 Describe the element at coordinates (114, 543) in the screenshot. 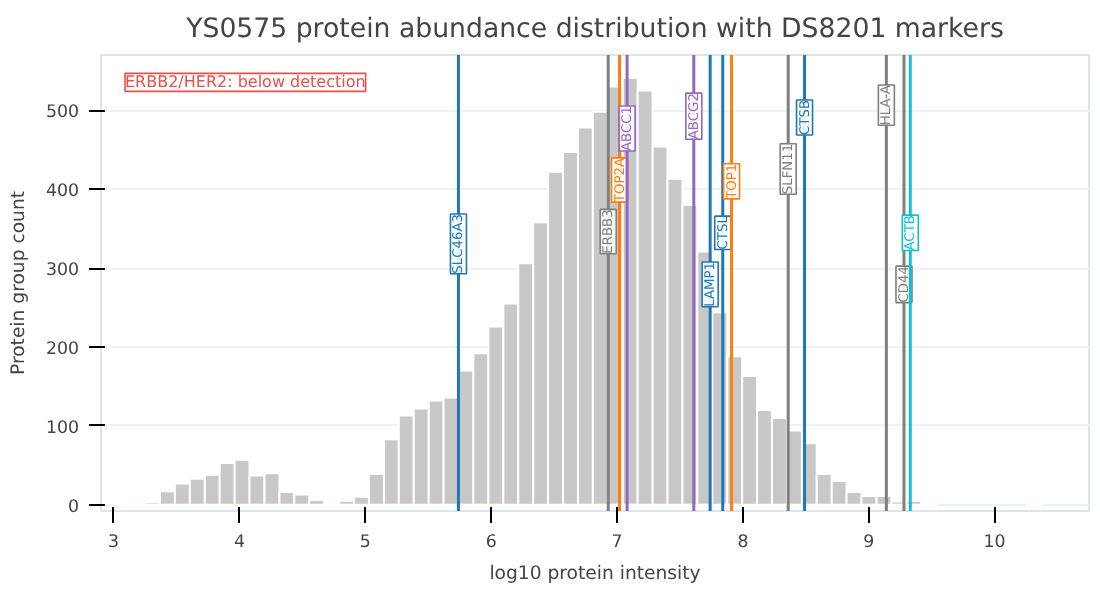

I see `x-tick-label: 3` at that location.